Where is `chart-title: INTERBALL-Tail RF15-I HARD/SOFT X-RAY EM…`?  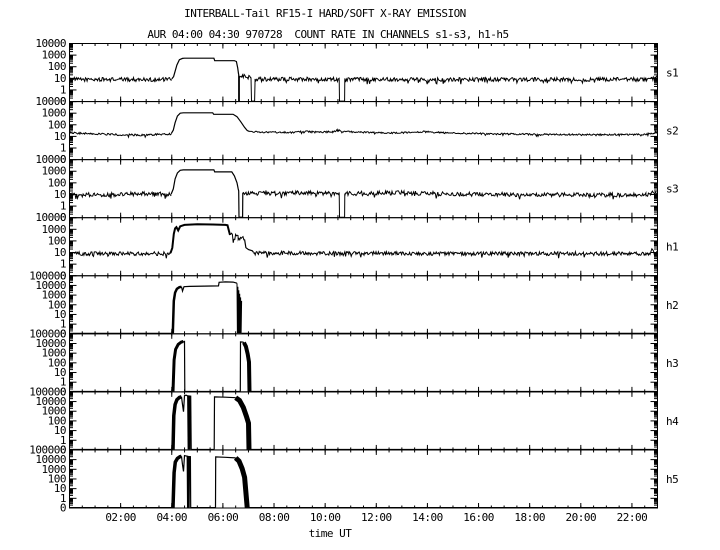 chart-title: INTERBALL-Tail RF15-I HARD/SOFT X-RAY EM… is located at coordinates (325, 13).